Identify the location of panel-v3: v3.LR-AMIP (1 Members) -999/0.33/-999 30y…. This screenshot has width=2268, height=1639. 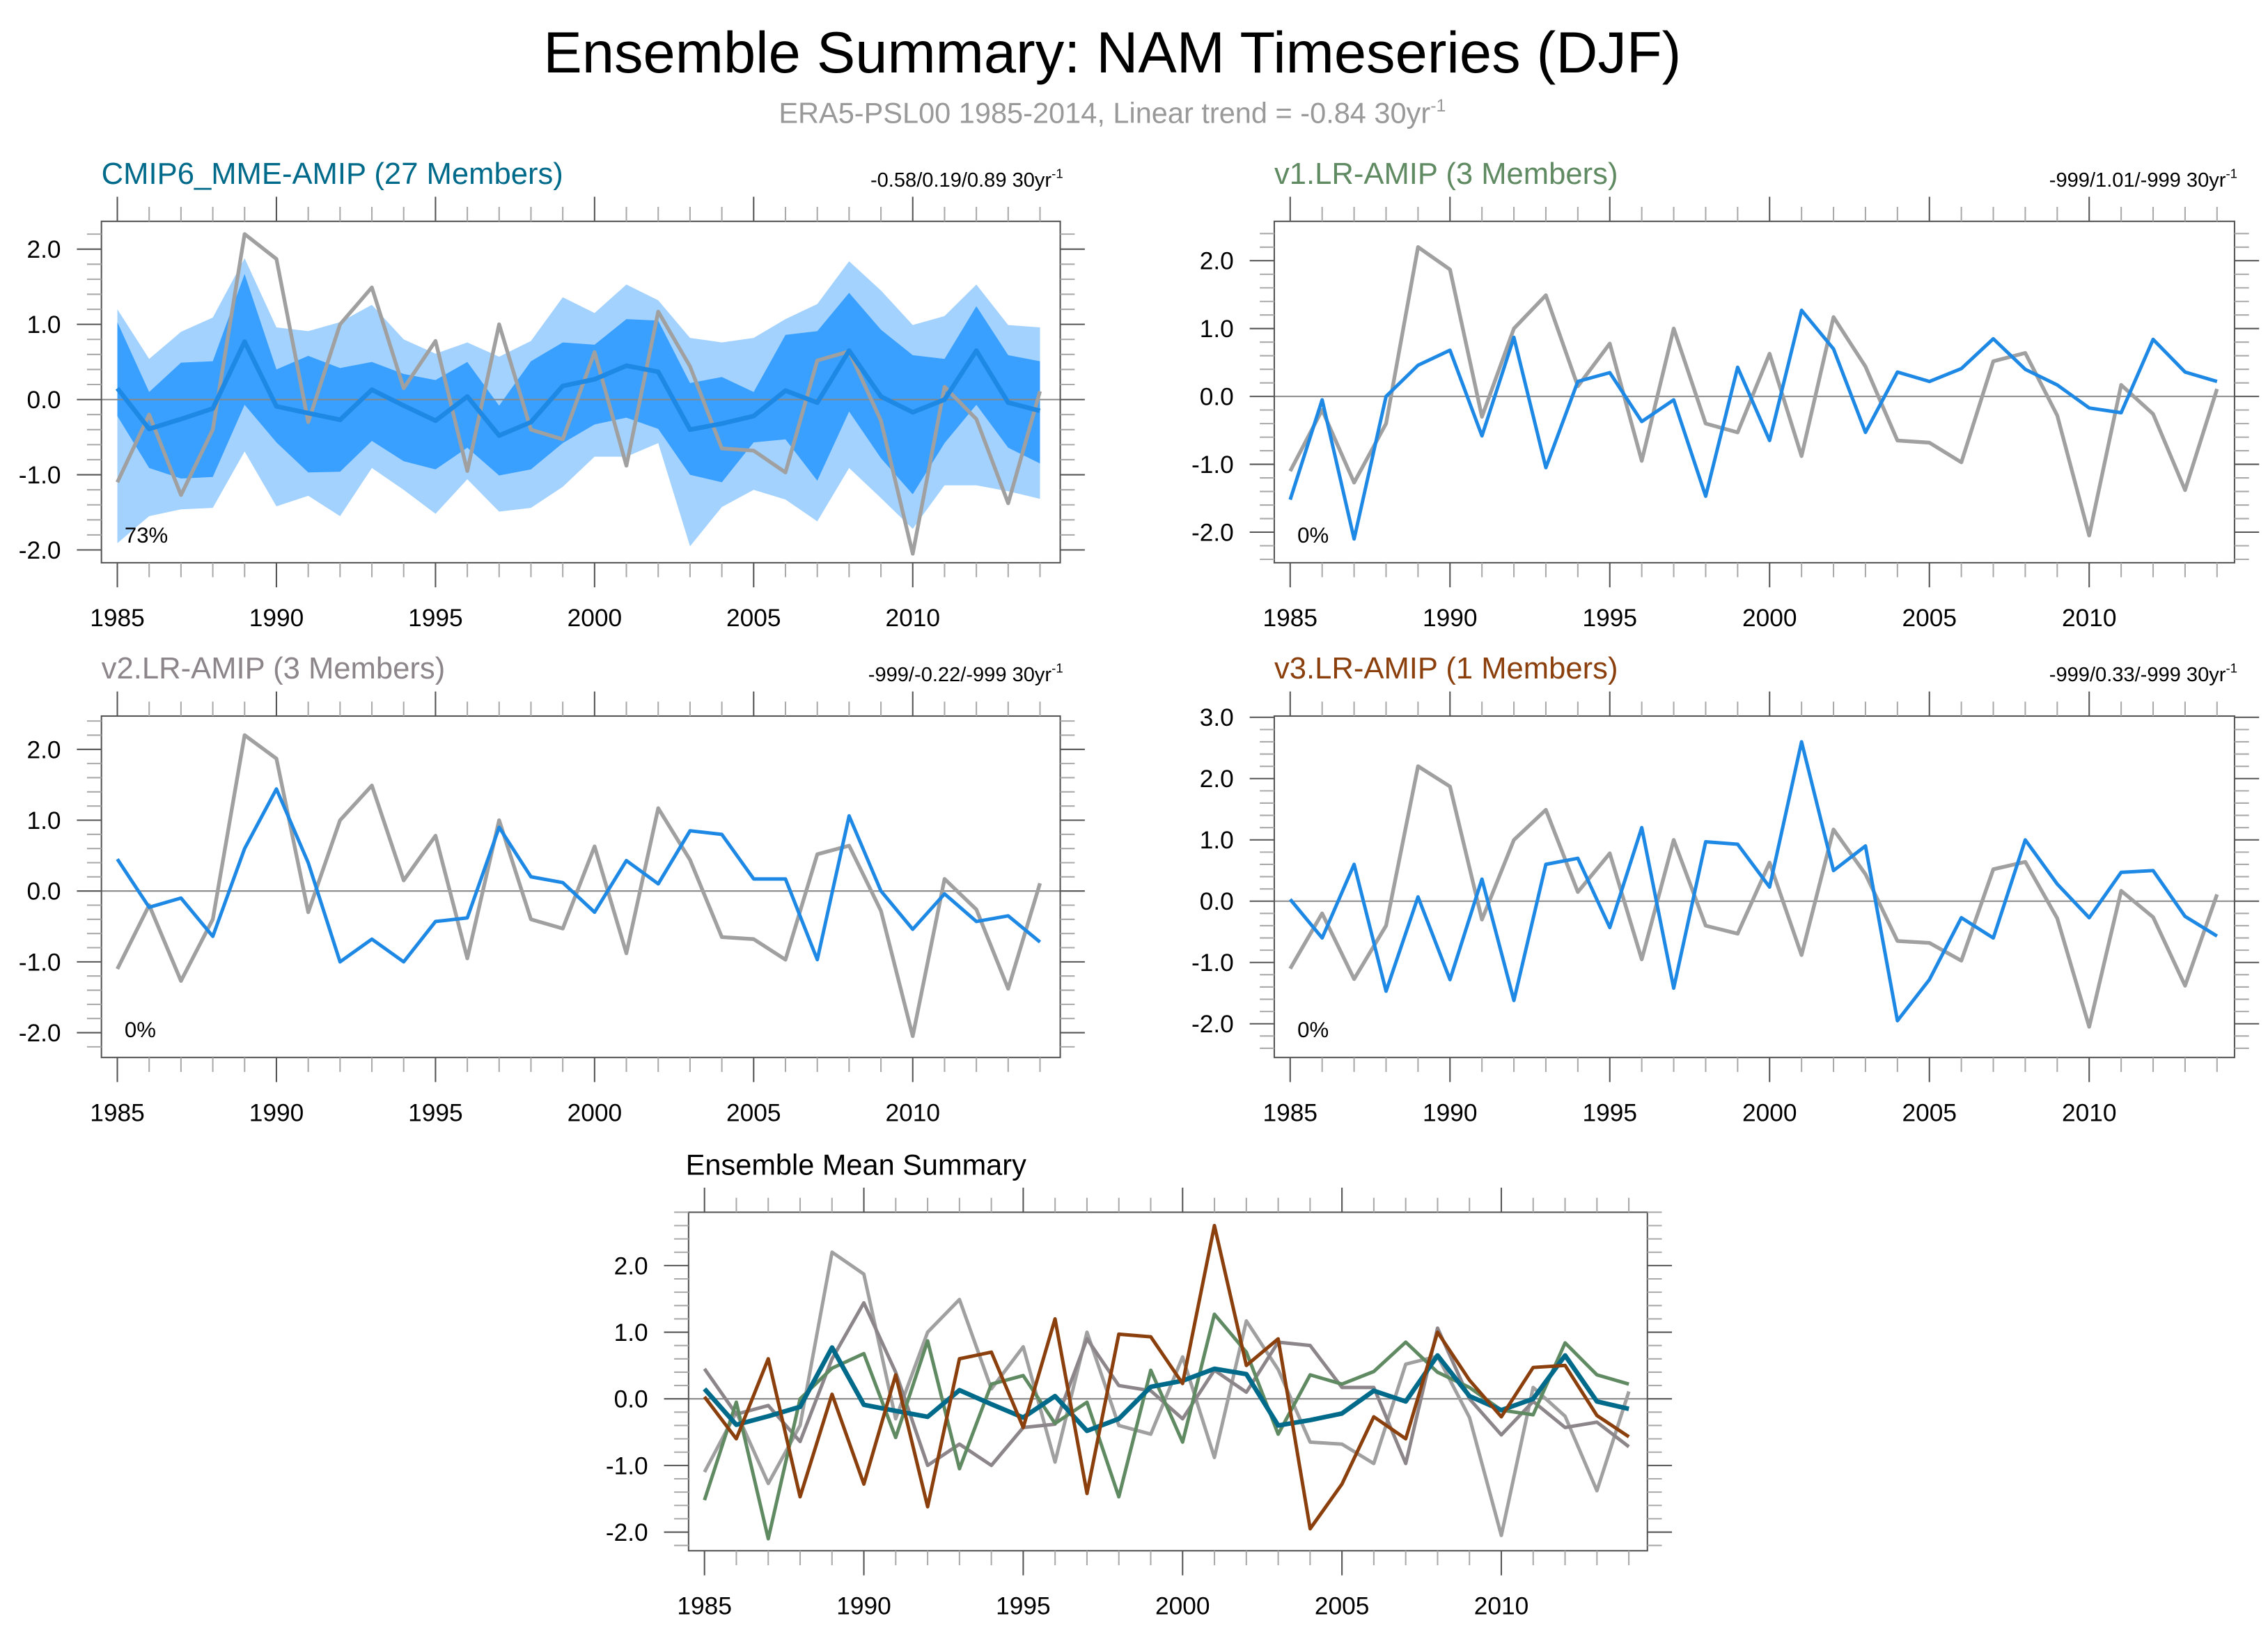
(1725, 889).